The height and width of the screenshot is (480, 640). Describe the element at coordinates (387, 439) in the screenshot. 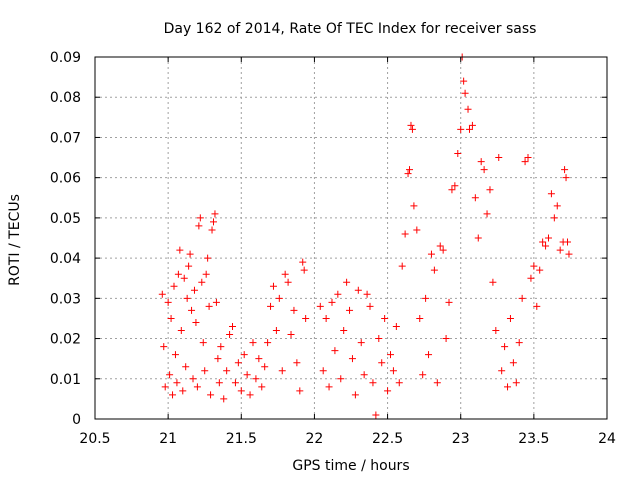

I see `x-tick-label: 22.5` at that location.